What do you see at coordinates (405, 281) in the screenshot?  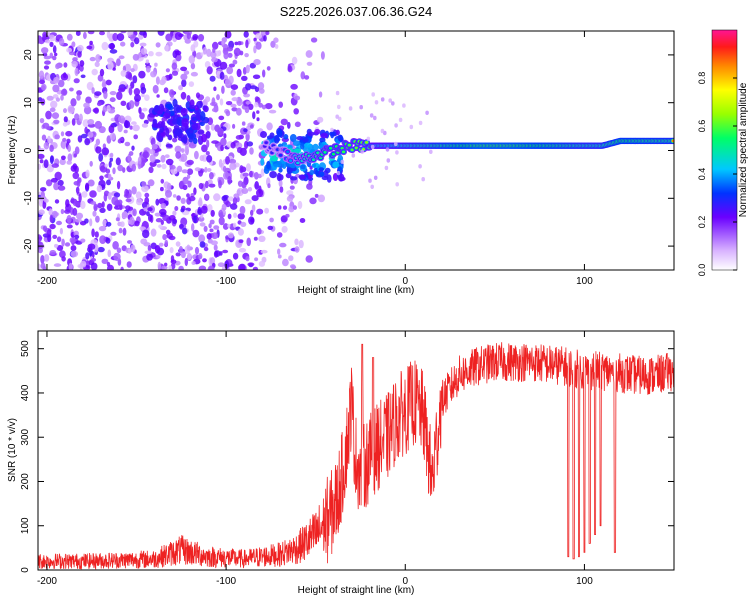 I see `spectrogram-x-tick-label: 0` at bounding box center [405, 281].